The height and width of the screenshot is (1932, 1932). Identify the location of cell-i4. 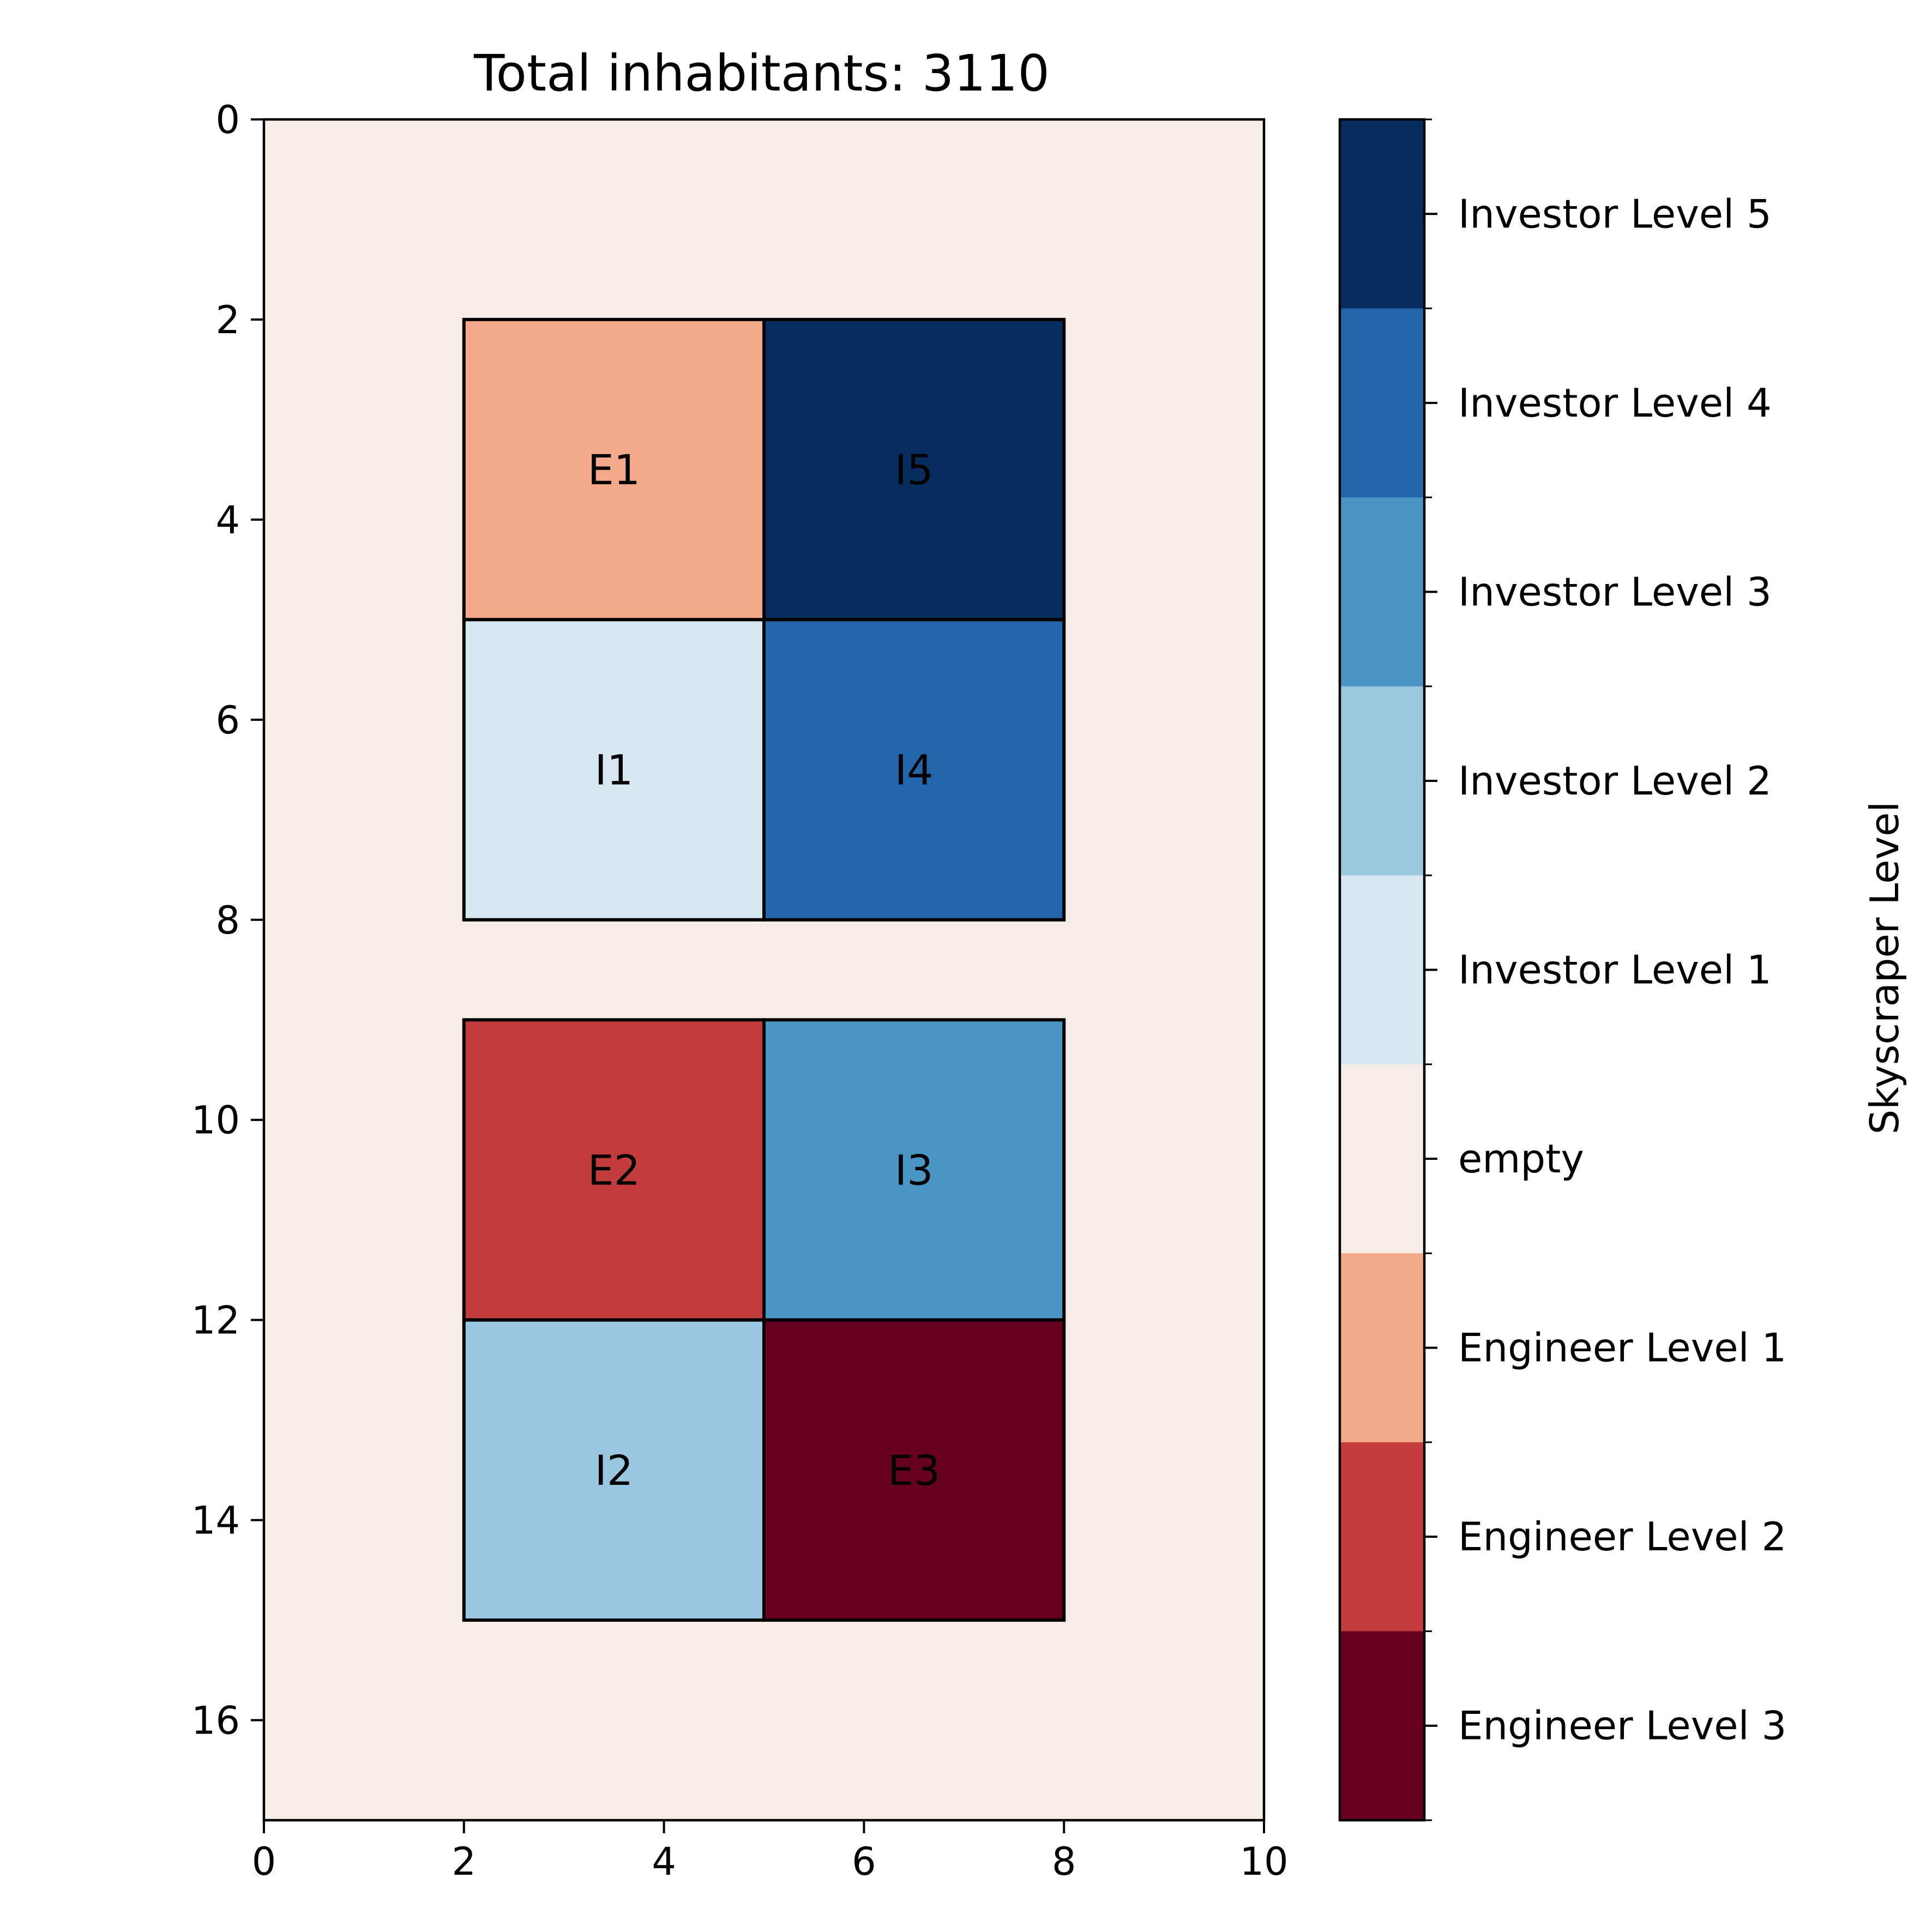
(914, 770).